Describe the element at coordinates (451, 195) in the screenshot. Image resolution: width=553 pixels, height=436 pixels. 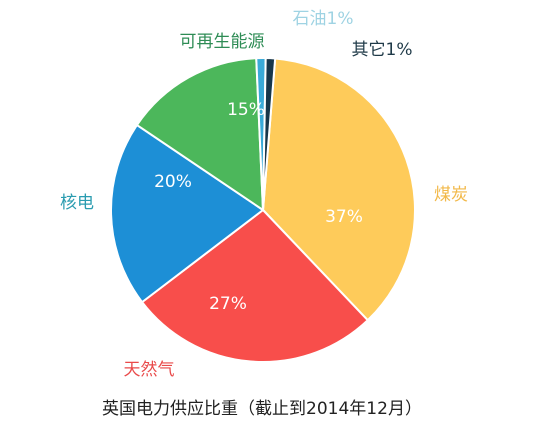
I see `category-label-coal: 煤炭` at that location.